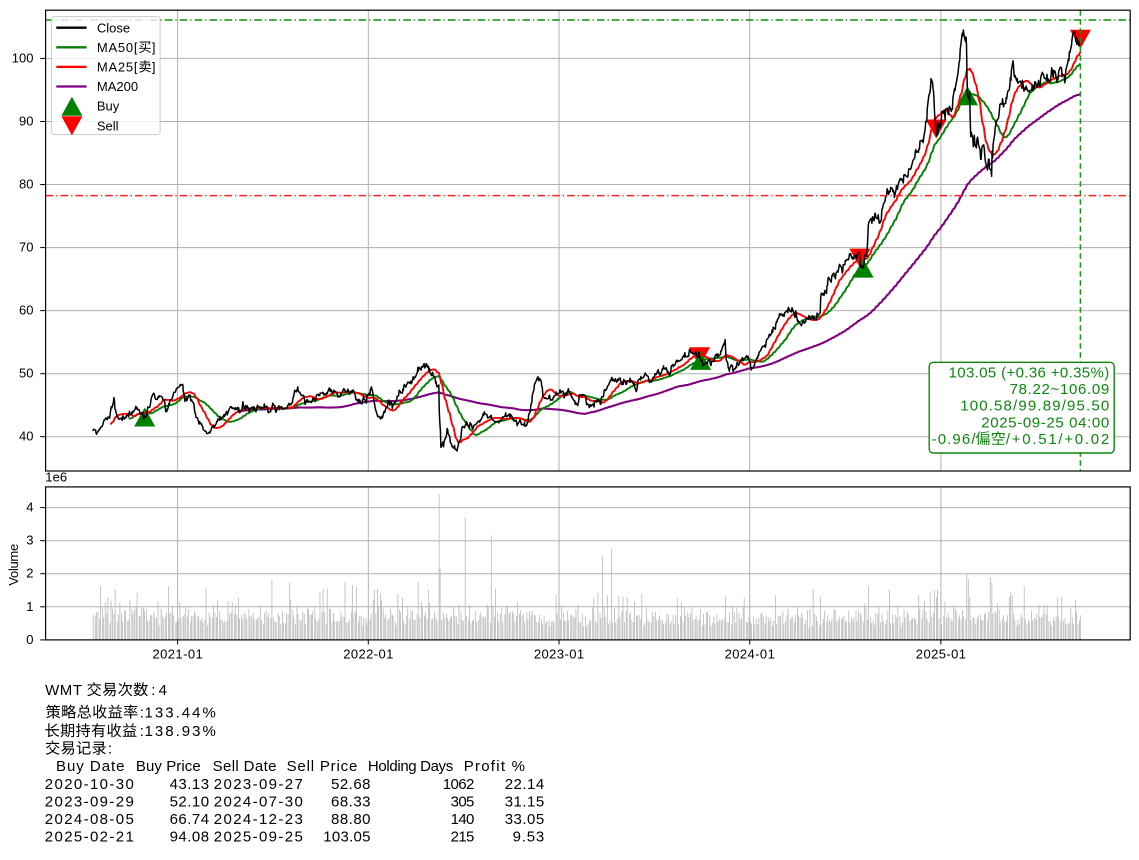 Image resolution: width=1139 pixels, height=860 pixels. What do you see at coordinates (56, 476) in the screenshot?
I see `svg-text: 1e6` at bounding box center [56, 476].